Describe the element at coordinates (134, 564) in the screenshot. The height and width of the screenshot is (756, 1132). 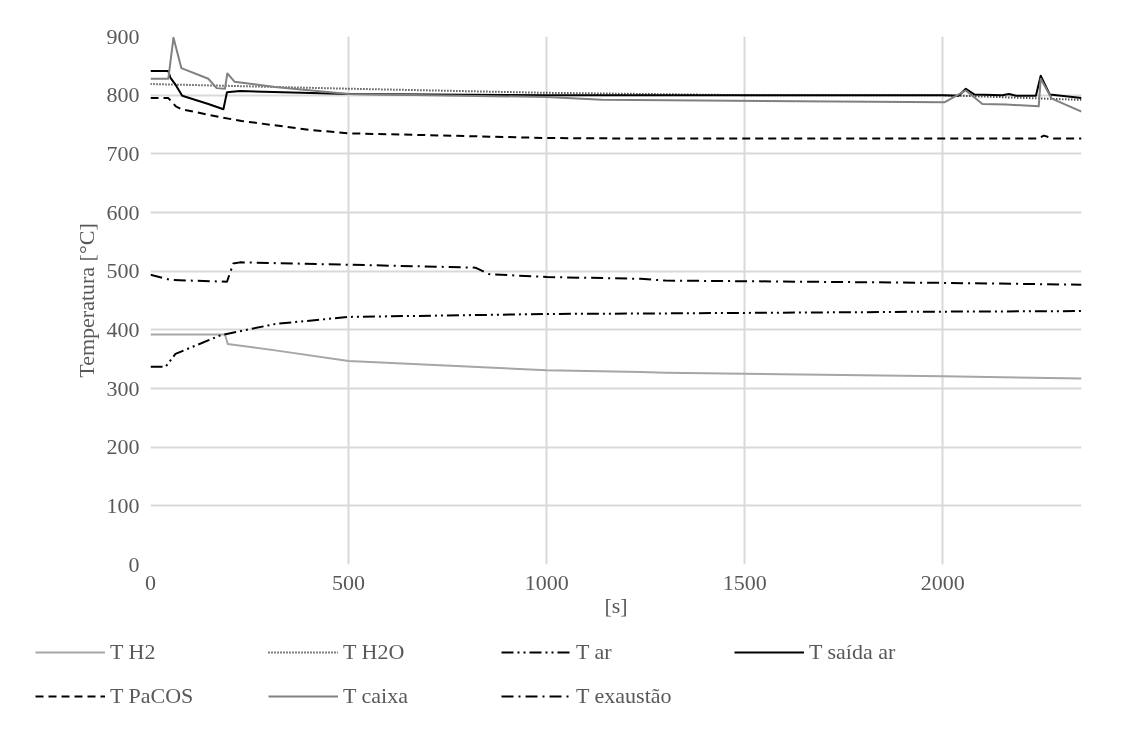
I see `y-tick-label: 0` at that location.